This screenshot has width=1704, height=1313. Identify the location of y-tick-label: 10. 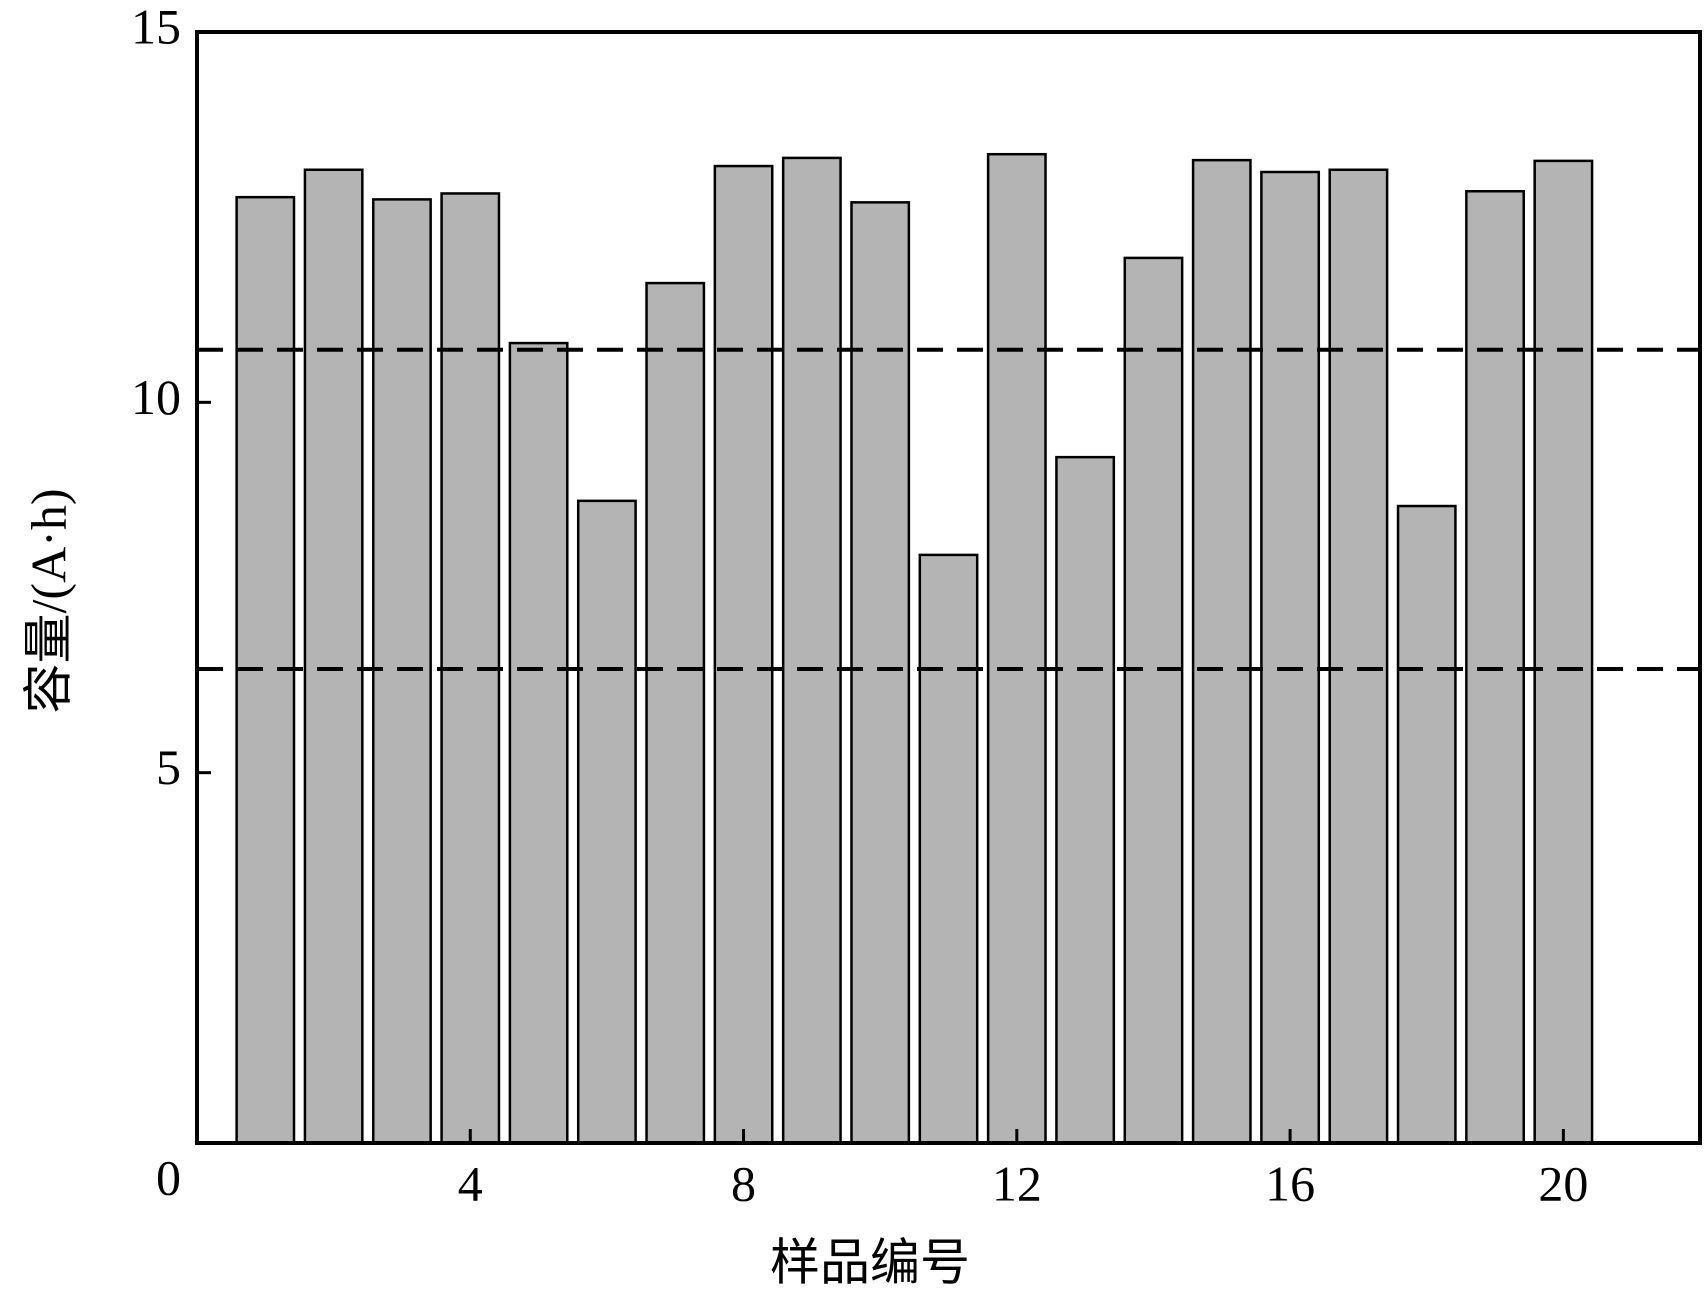
(156, 397).